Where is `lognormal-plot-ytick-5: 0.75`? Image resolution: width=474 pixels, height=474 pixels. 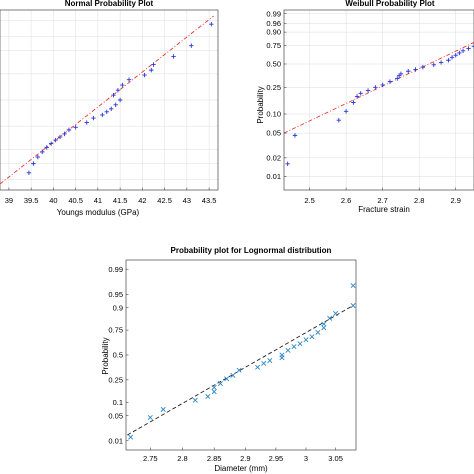 lognormal-plot-ytick-5: 0.75 is located at coordinates (115, 330).